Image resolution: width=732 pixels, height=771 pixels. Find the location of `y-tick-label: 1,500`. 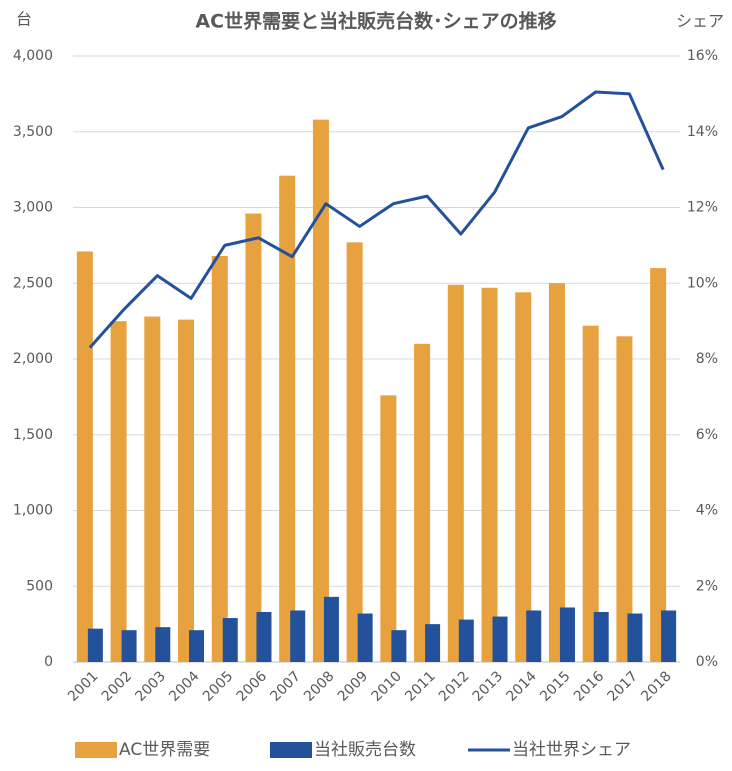

y-tick-label: 1,500 is located at coordinates (33, 435).